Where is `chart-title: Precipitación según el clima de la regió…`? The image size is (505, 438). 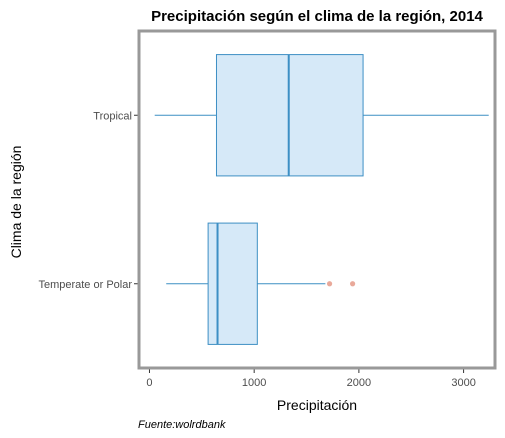
chart-title: Precipitación según el clima de la regió… is located at coordinates (317, 16).